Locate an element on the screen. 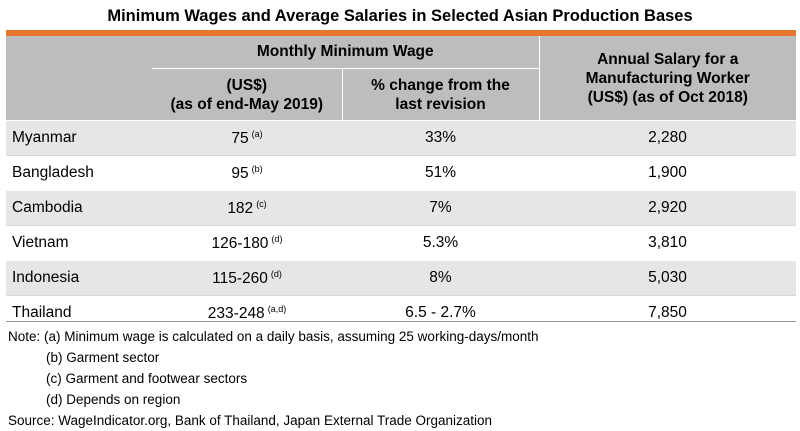  salary-cell: 2,920 is located at coordinates (667, 208).